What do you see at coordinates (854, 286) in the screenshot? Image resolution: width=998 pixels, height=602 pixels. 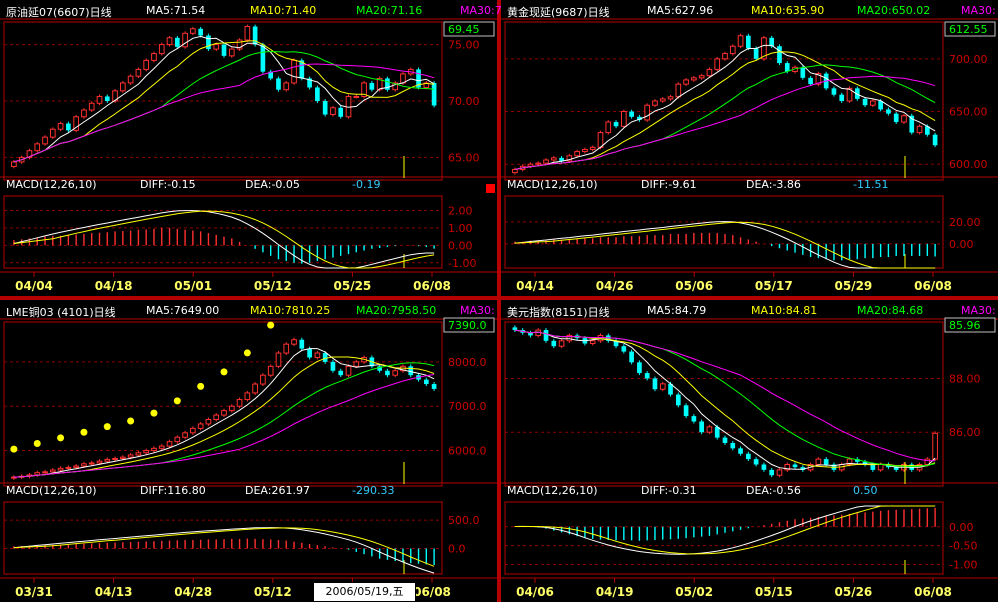 I see `date-label: 05/29` at bounding box center [854, 286].